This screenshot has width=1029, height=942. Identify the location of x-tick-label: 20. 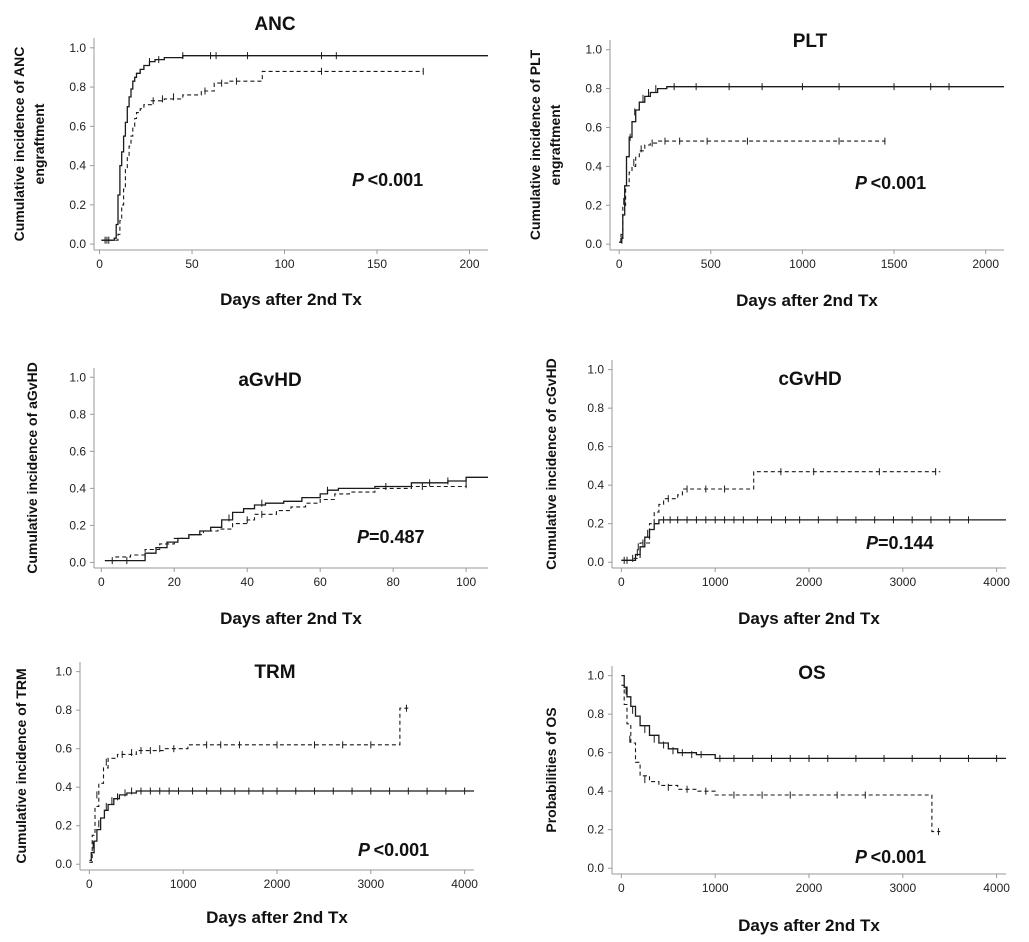
(175, 582).